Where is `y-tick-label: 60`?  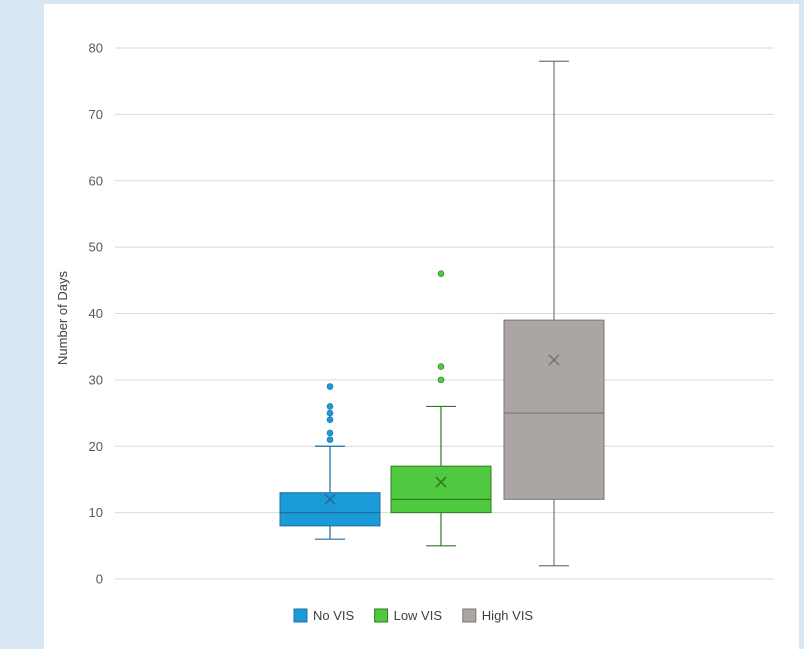
y-tick-label: 60 is located at coordinates (96, 180).